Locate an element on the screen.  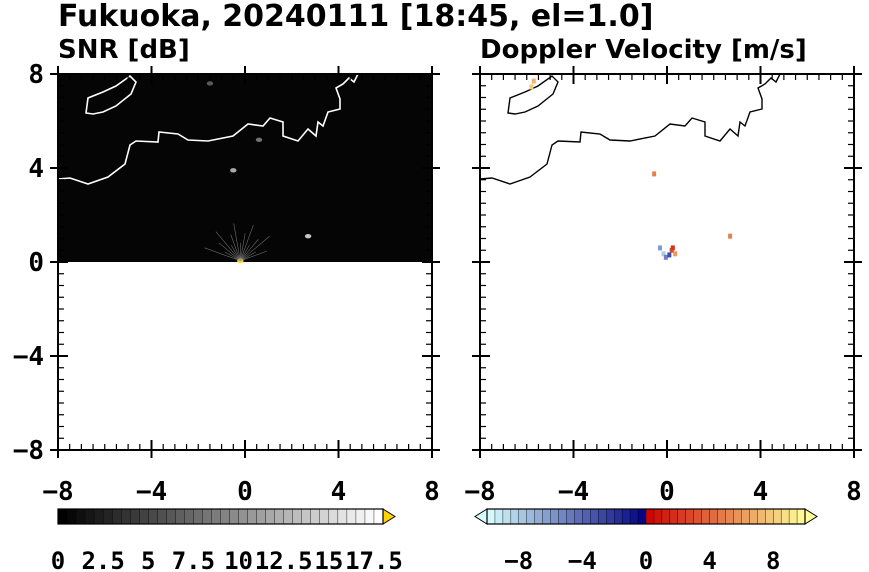
snr-y-tick-label: 8 is located at coordinates (36, 75).